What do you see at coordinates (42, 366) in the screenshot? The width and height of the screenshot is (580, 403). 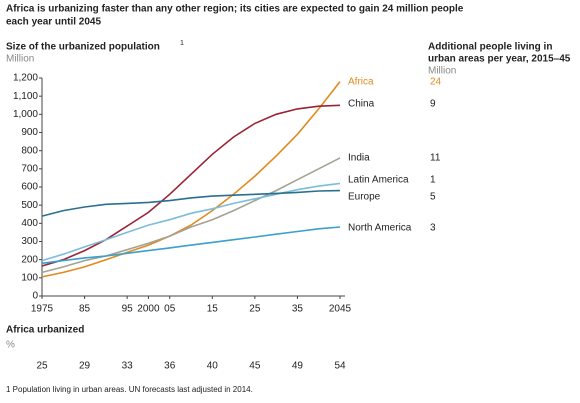 I see `urbanized-value: 25` at bounding box center [42, 366].